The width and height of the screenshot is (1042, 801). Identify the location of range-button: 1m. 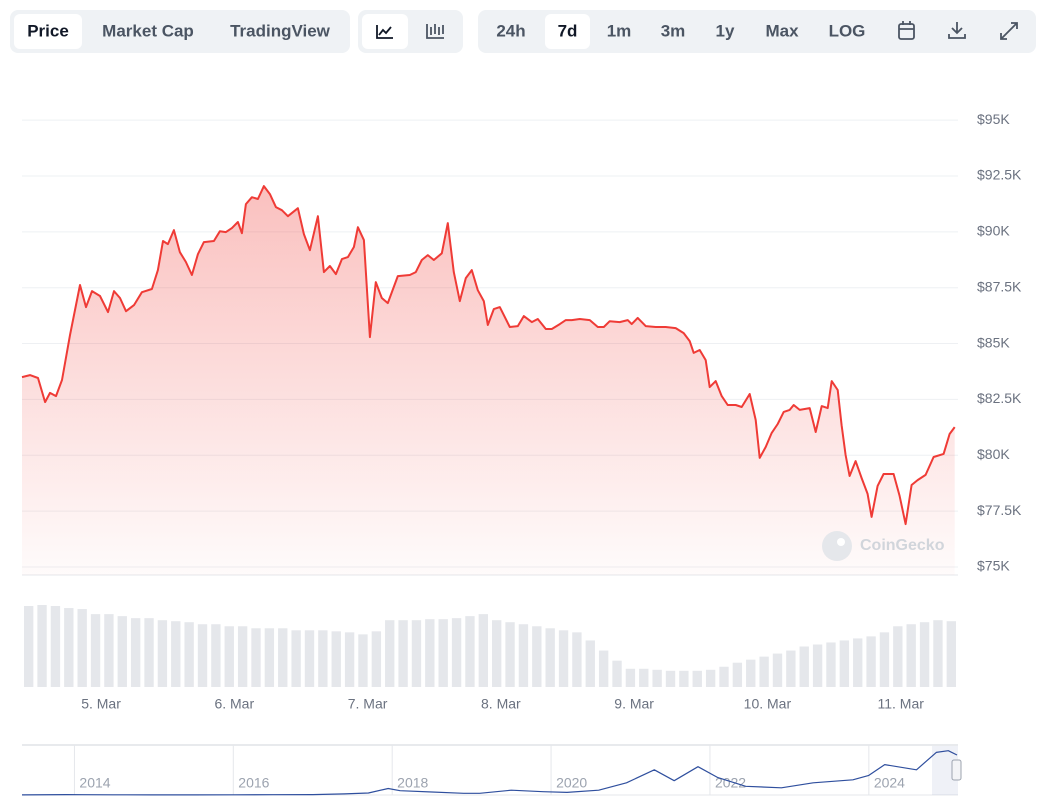
(619, 30).